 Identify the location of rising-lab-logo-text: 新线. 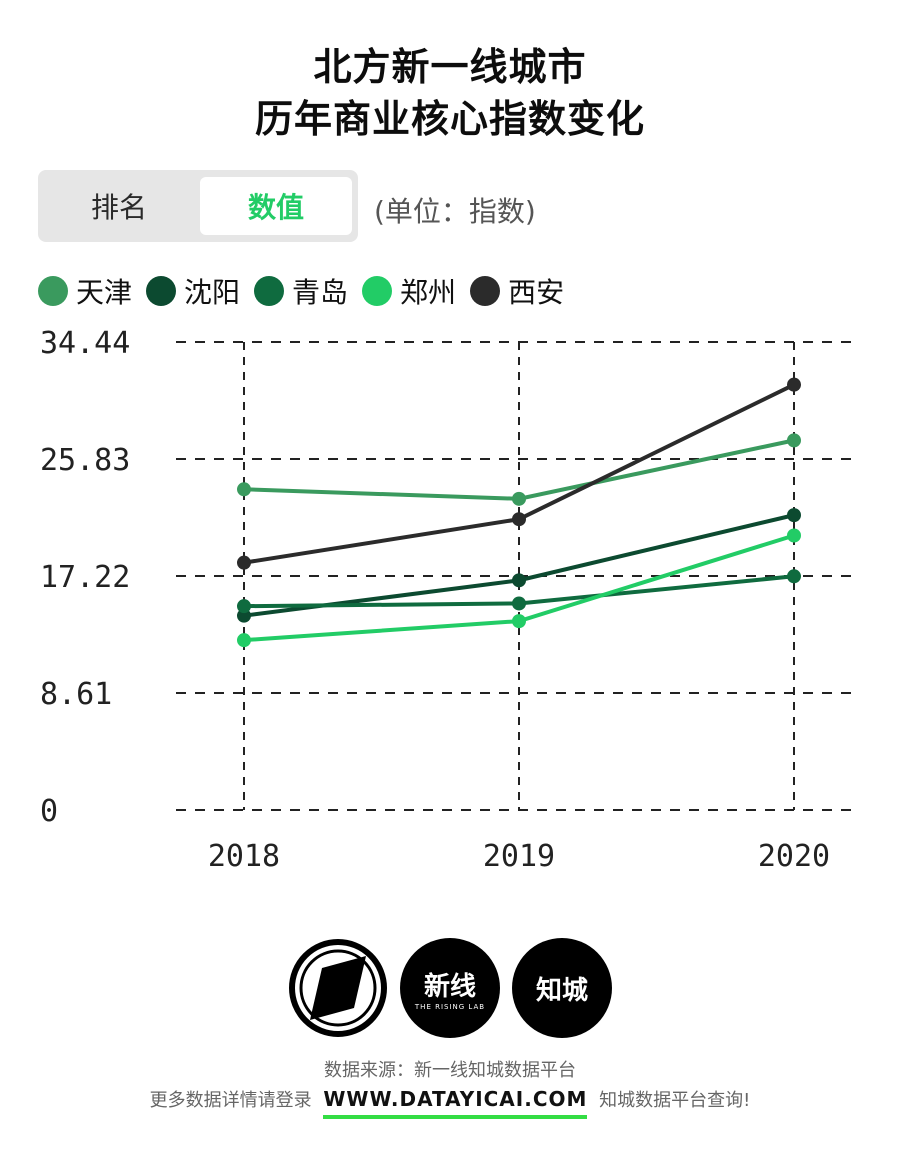
(449, 986).